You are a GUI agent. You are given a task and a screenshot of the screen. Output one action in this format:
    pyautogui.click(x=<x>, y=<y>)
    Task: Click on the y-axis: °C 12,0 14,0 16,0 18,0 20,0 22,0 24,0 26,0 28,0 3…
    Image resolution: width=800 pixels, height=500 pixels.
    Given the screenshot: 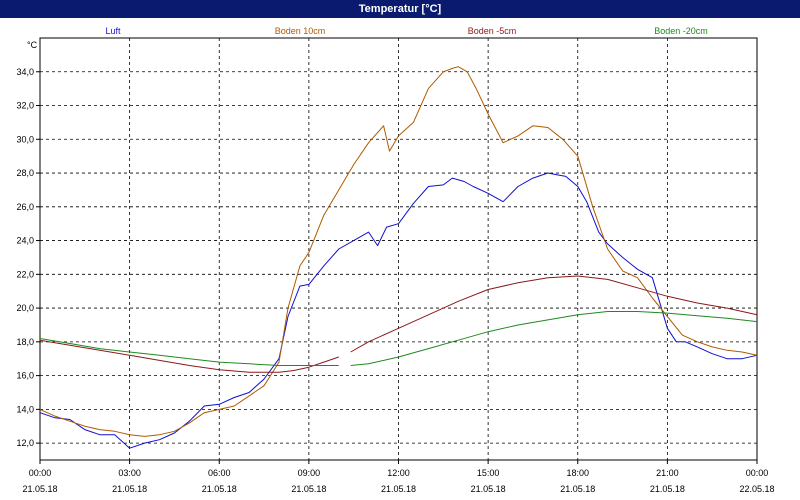 What is the action you would take?
    pyautogui.click(x=28, y=244)
    